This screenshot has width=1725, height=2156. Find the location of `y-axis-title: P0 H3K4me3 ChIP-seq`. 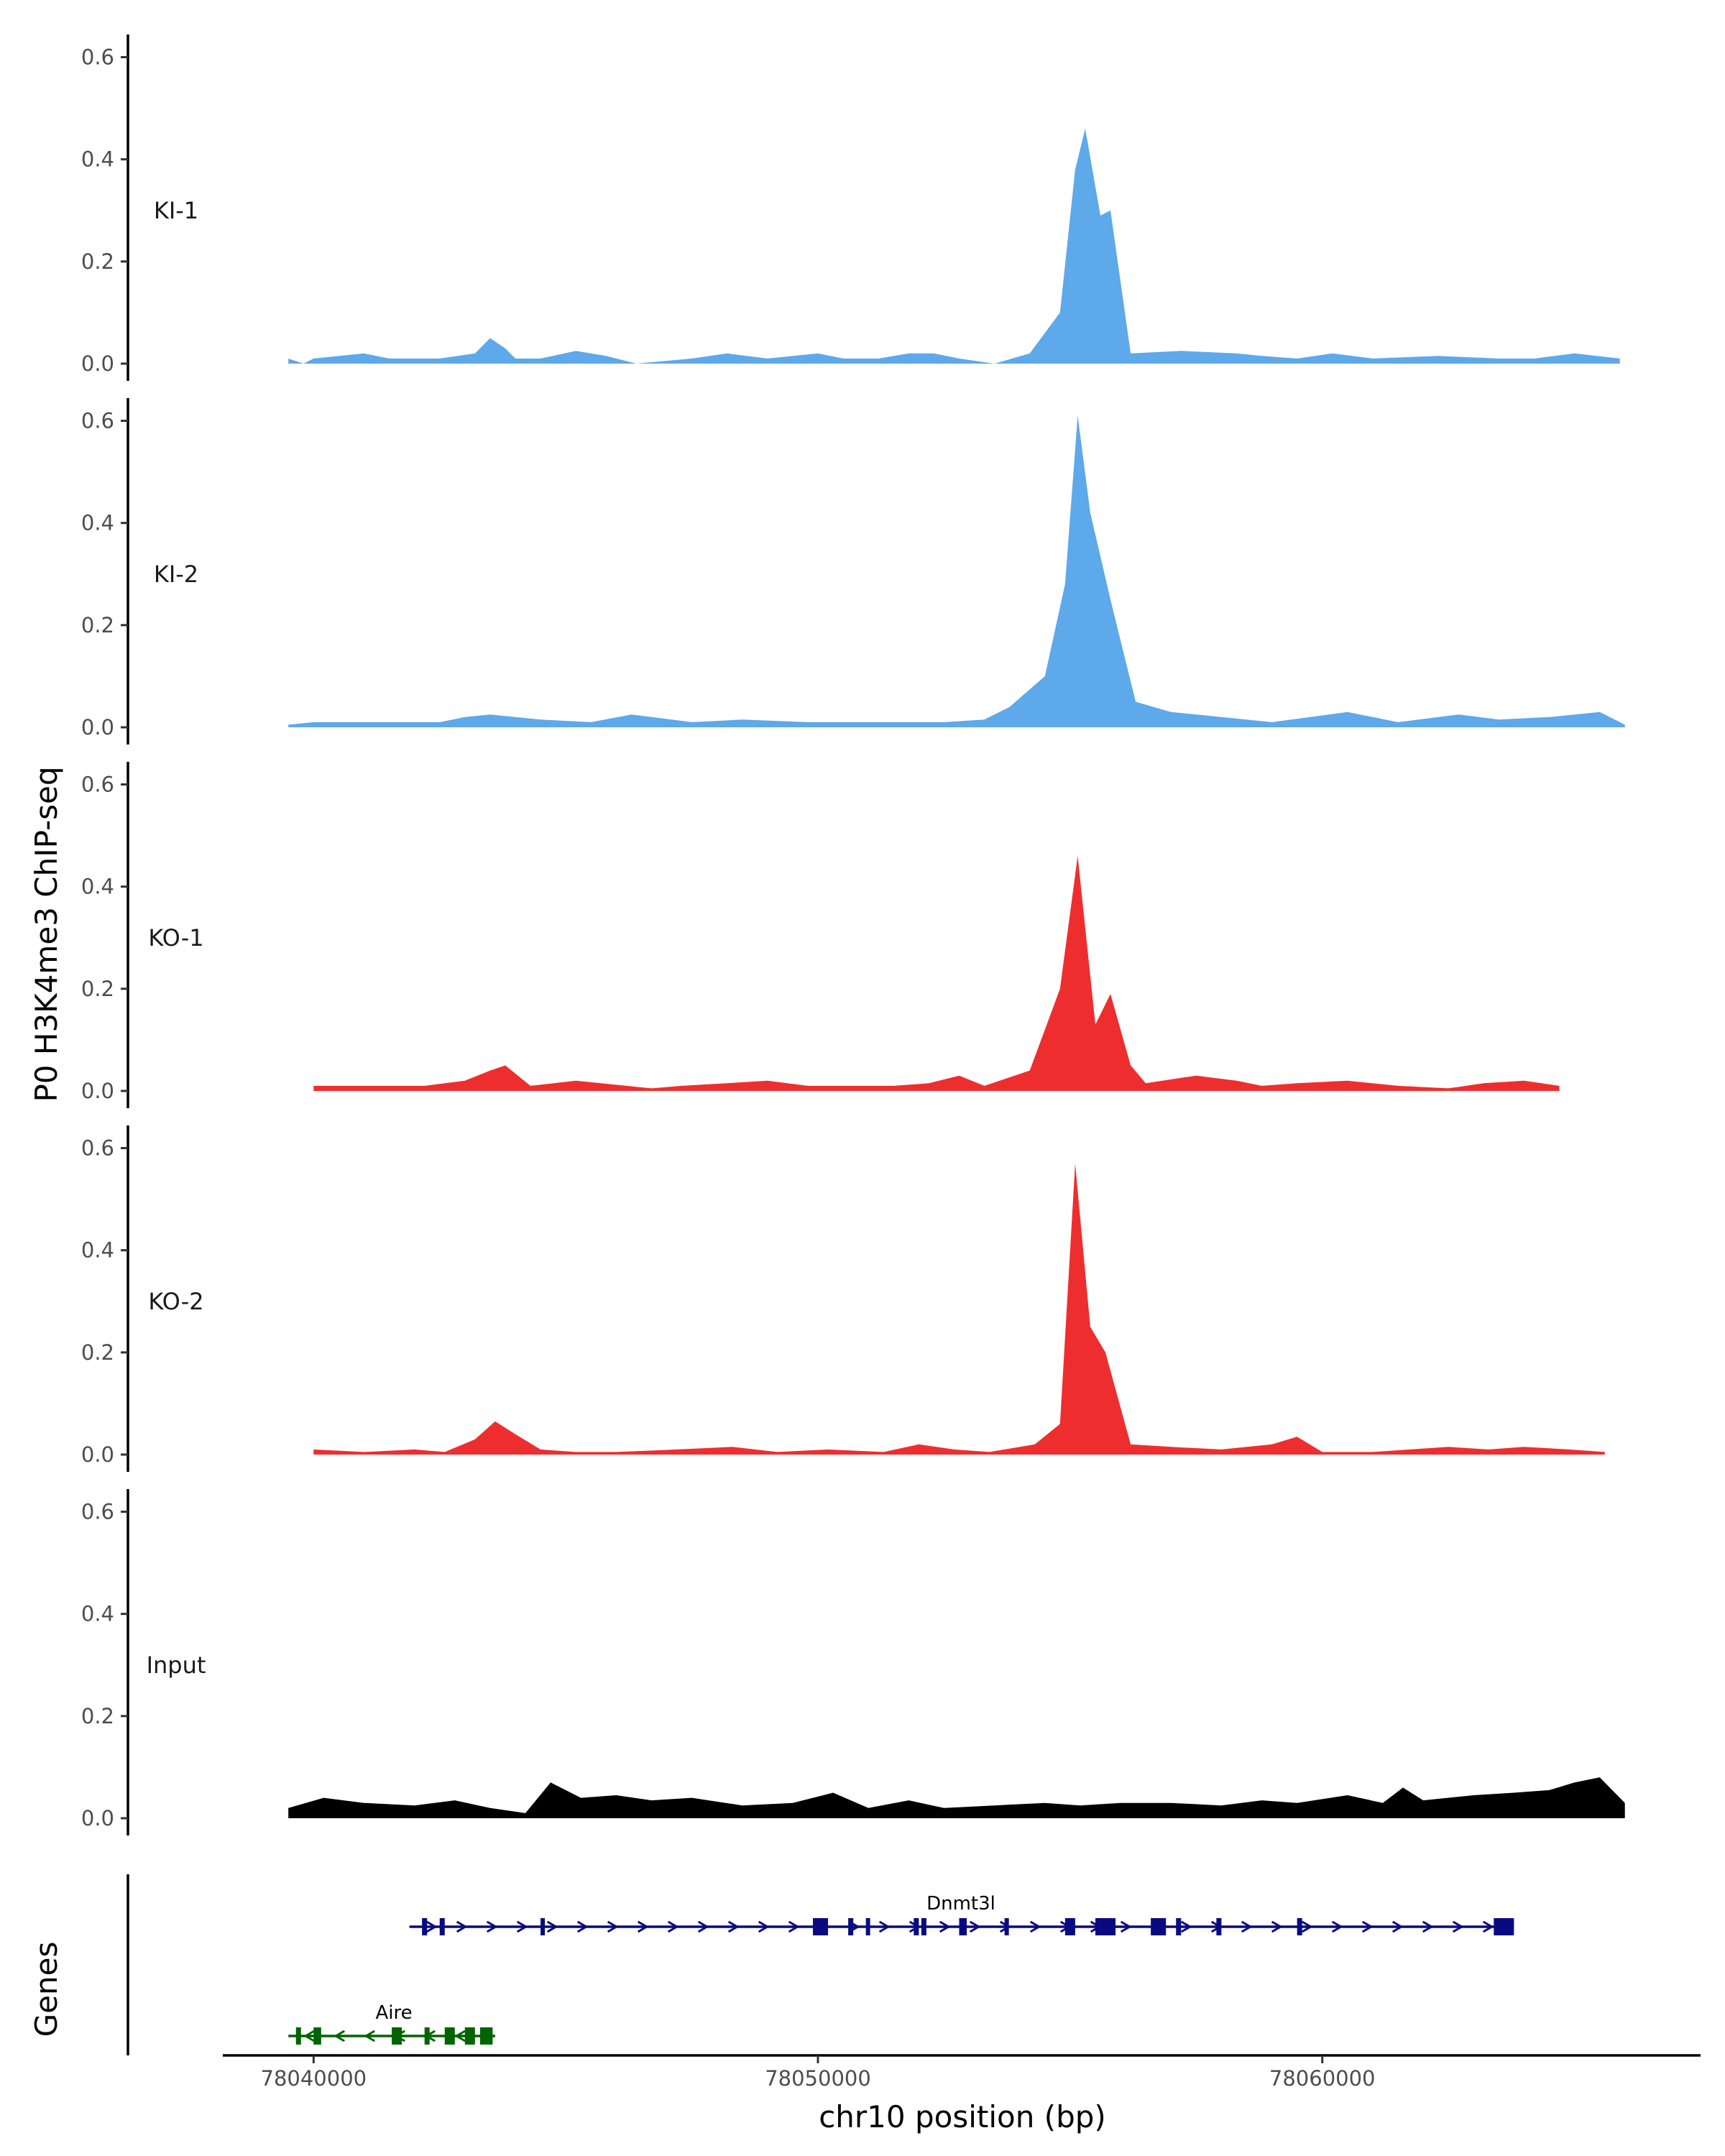

y-axis-title: P0 H3K4me3 ChIP-seq is located at coordinates (46, 934).